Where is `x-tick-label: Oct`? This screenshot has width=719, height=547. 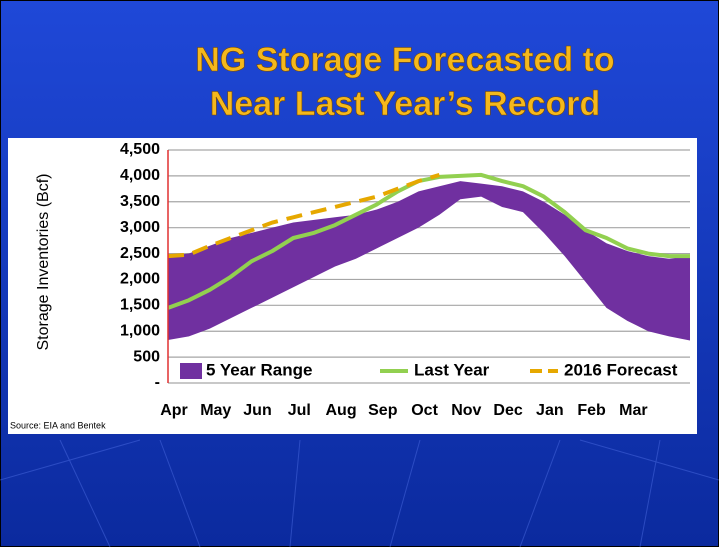 x-tick-label: Oct is located at coordinates (424, 410).